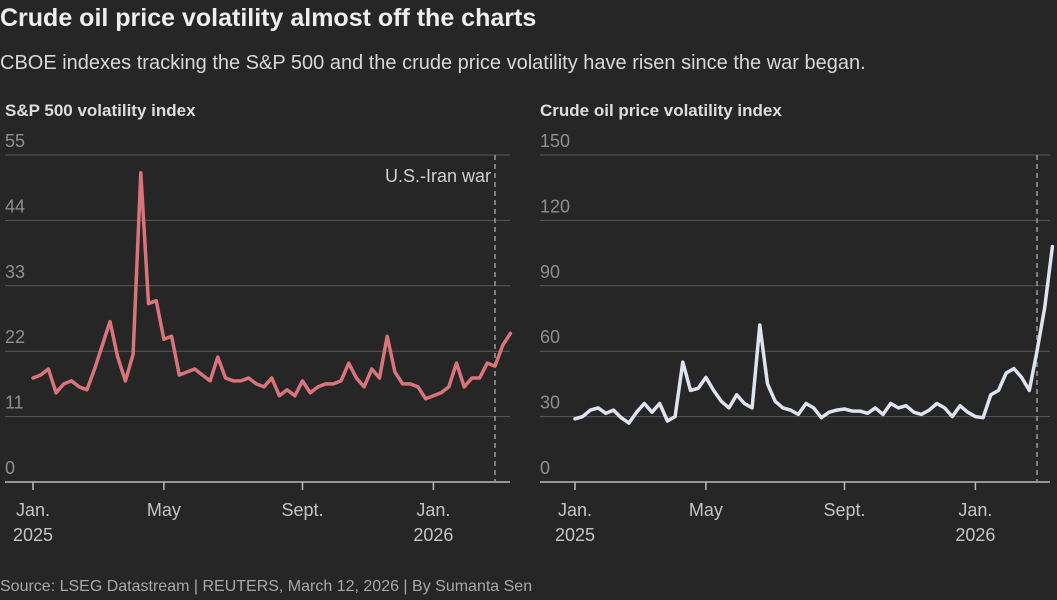 The height and width of the screenshot is (600, 1057). Describe the element at coordinates (15, 272) in the screenshot. I see `y-tick-label: 33` at that location.